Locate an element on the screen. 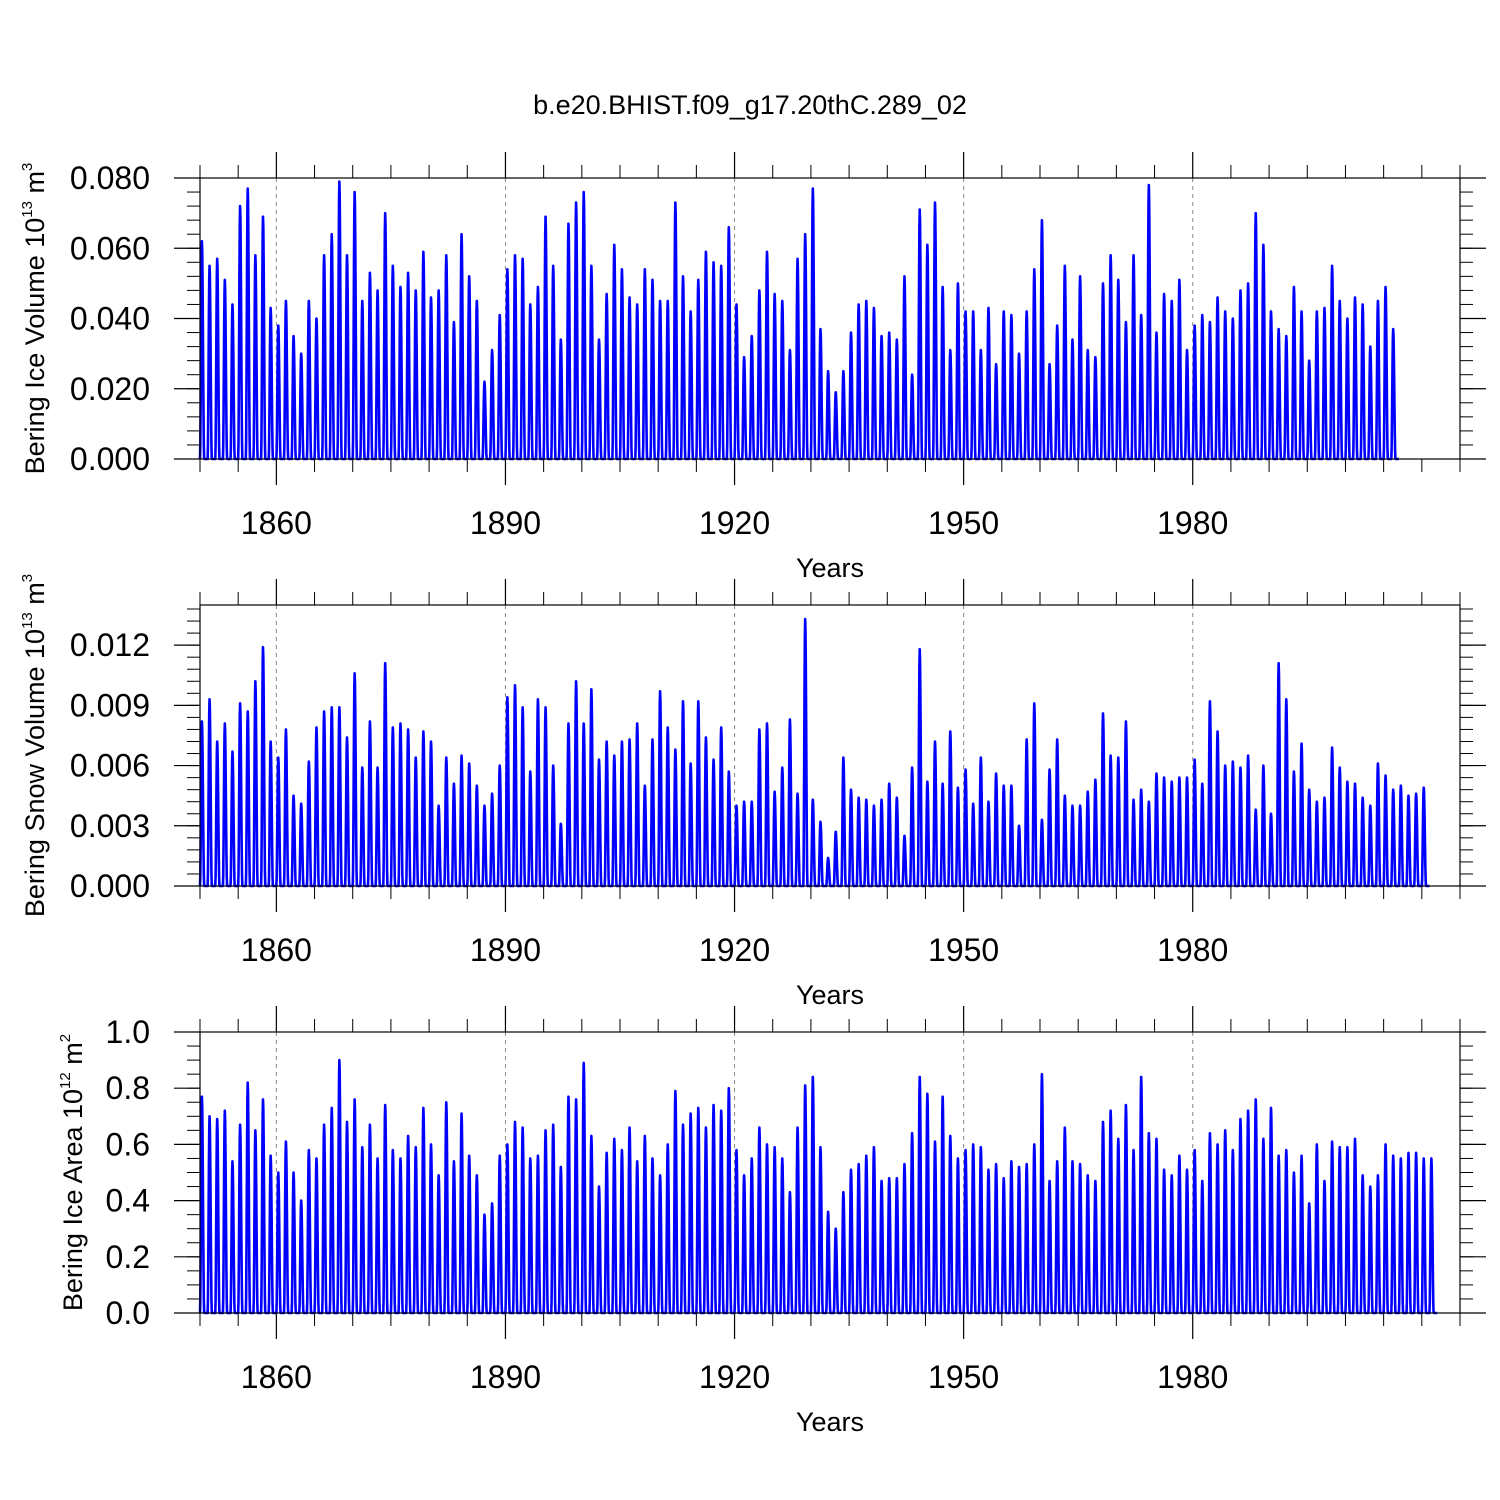 The height and width of the screenshot is (1500, 1500). y-tick-label: 0.060 is located at coordinates (110, 248).